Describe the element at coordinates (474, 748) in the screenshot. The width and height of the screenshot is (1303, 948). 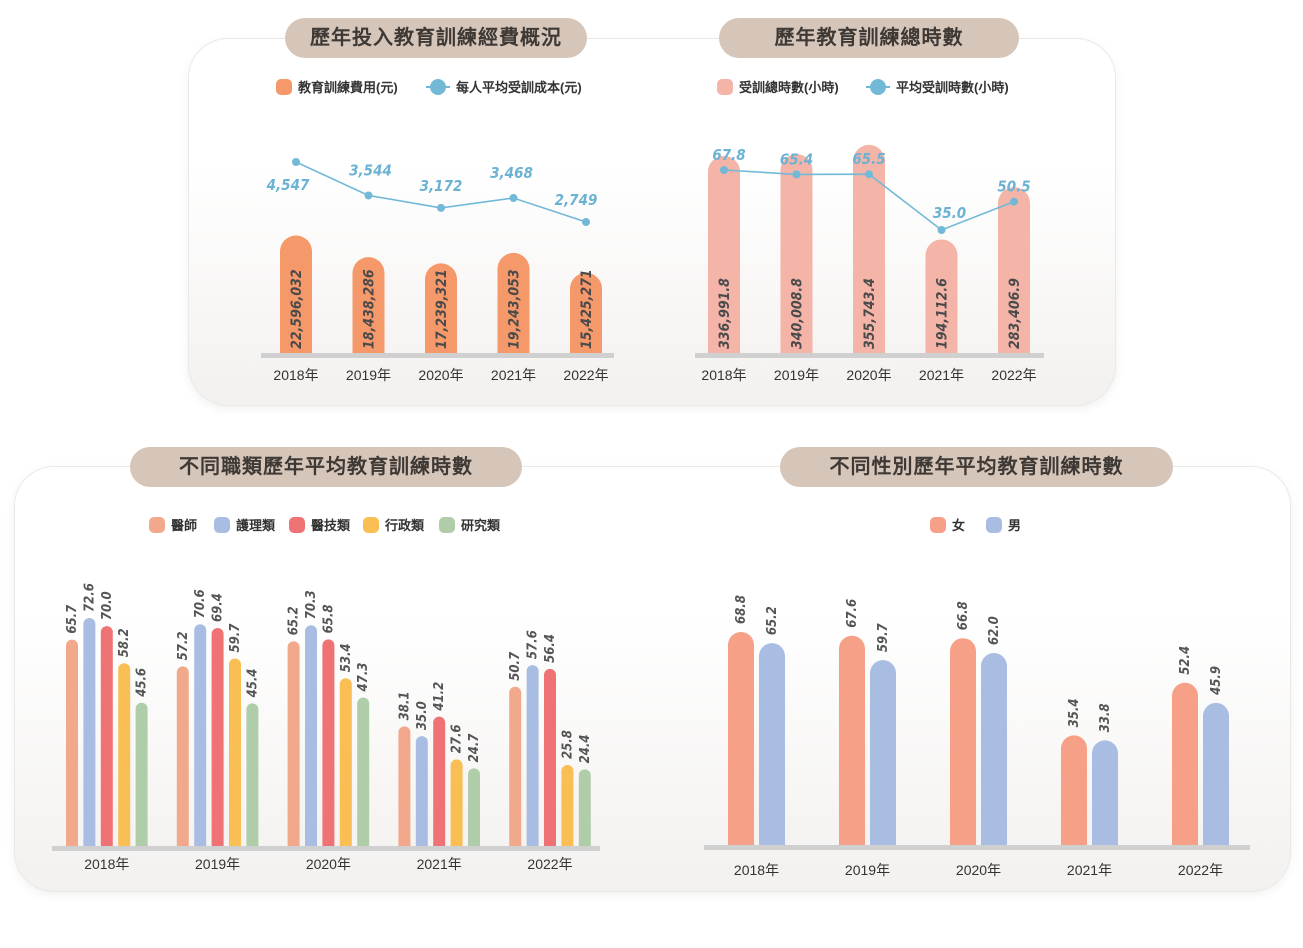
I see `job-bar-label: 24.7` at that location.